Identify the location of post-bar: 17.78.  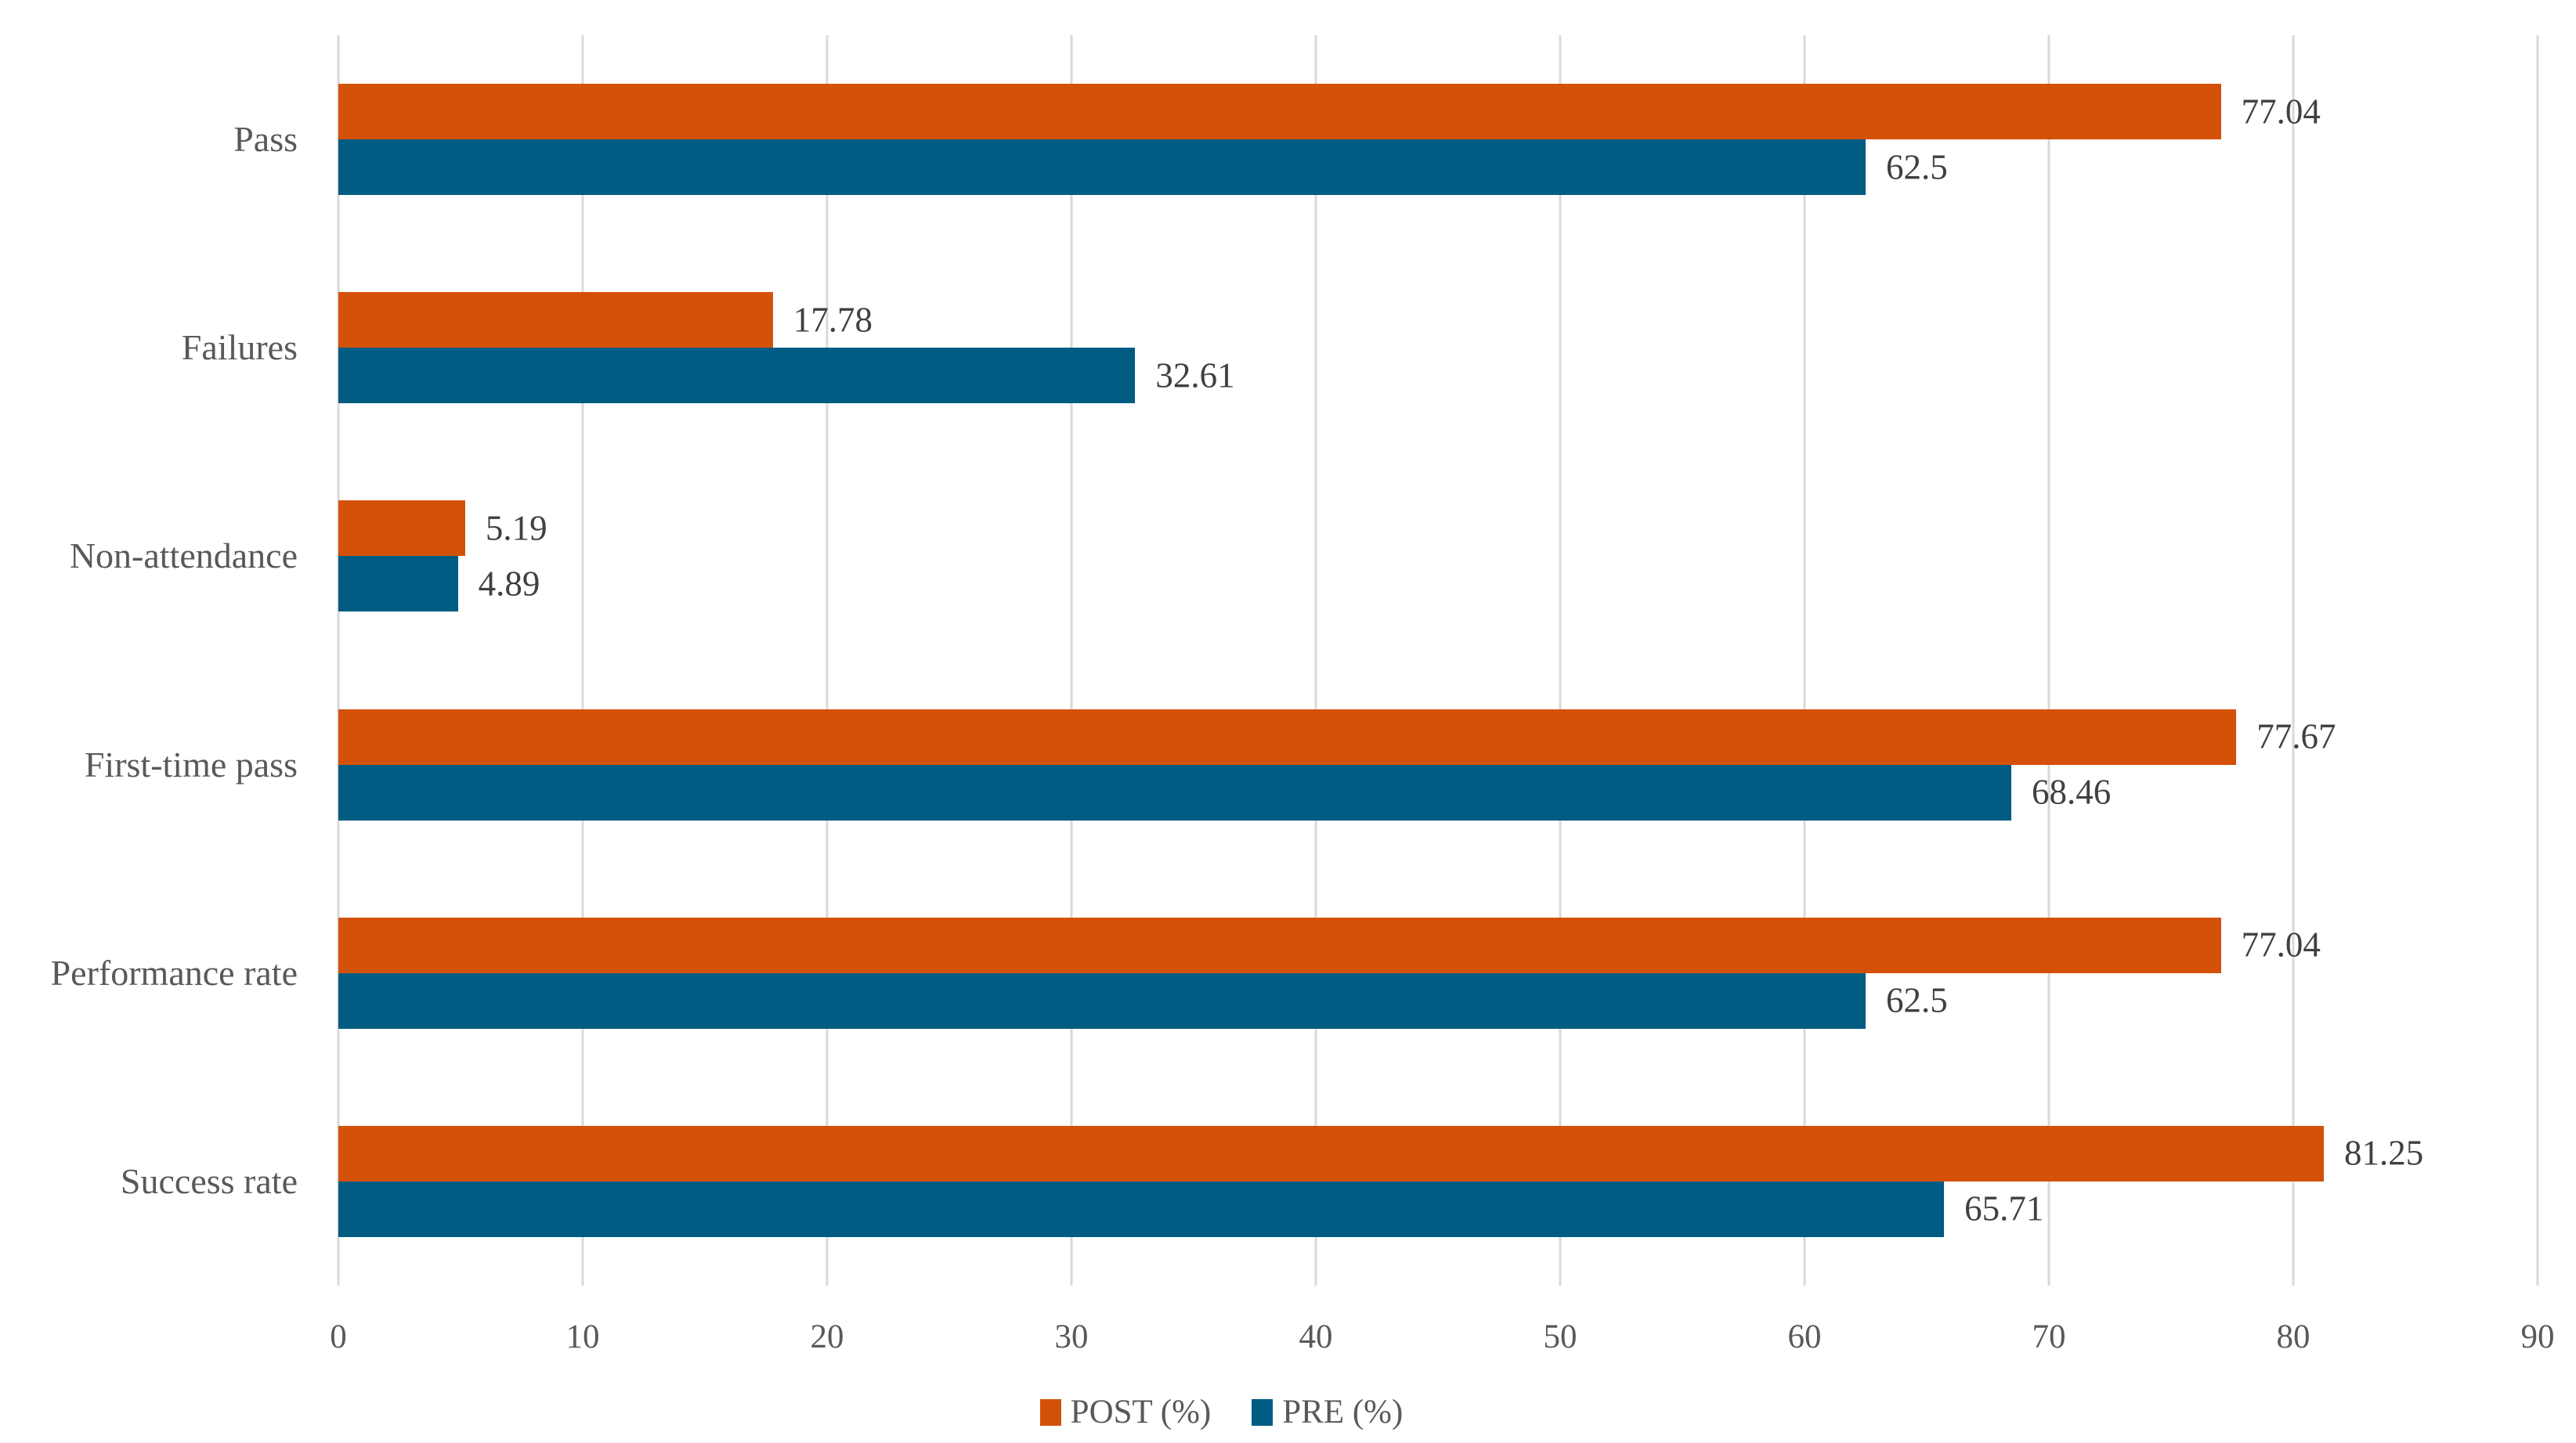
(605, 320).